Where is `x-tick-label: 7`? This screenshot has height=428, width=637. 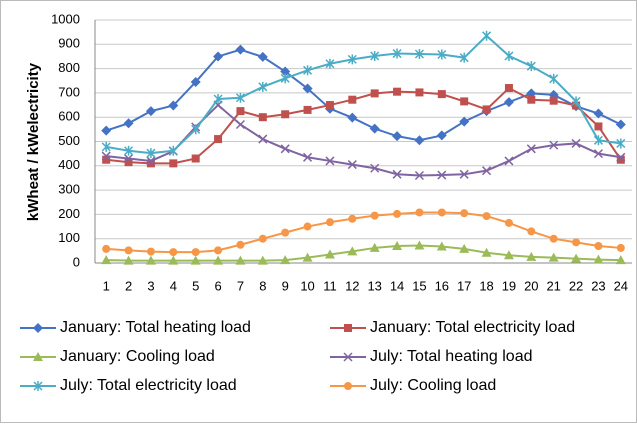 x-tick-label: 7 is located at coordinates (240, 285).